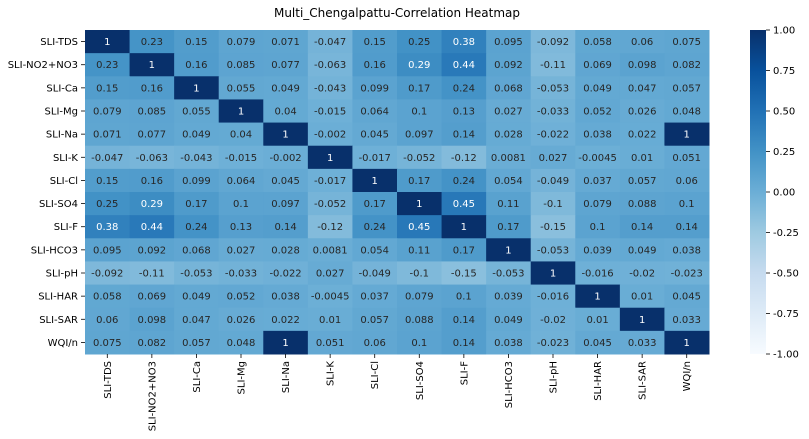 The width and height of the screenshot is (809, 439). Describe the element at coordinates (241, 65) in the screenshot. I see `cell-value-label: 0.085` at that location.